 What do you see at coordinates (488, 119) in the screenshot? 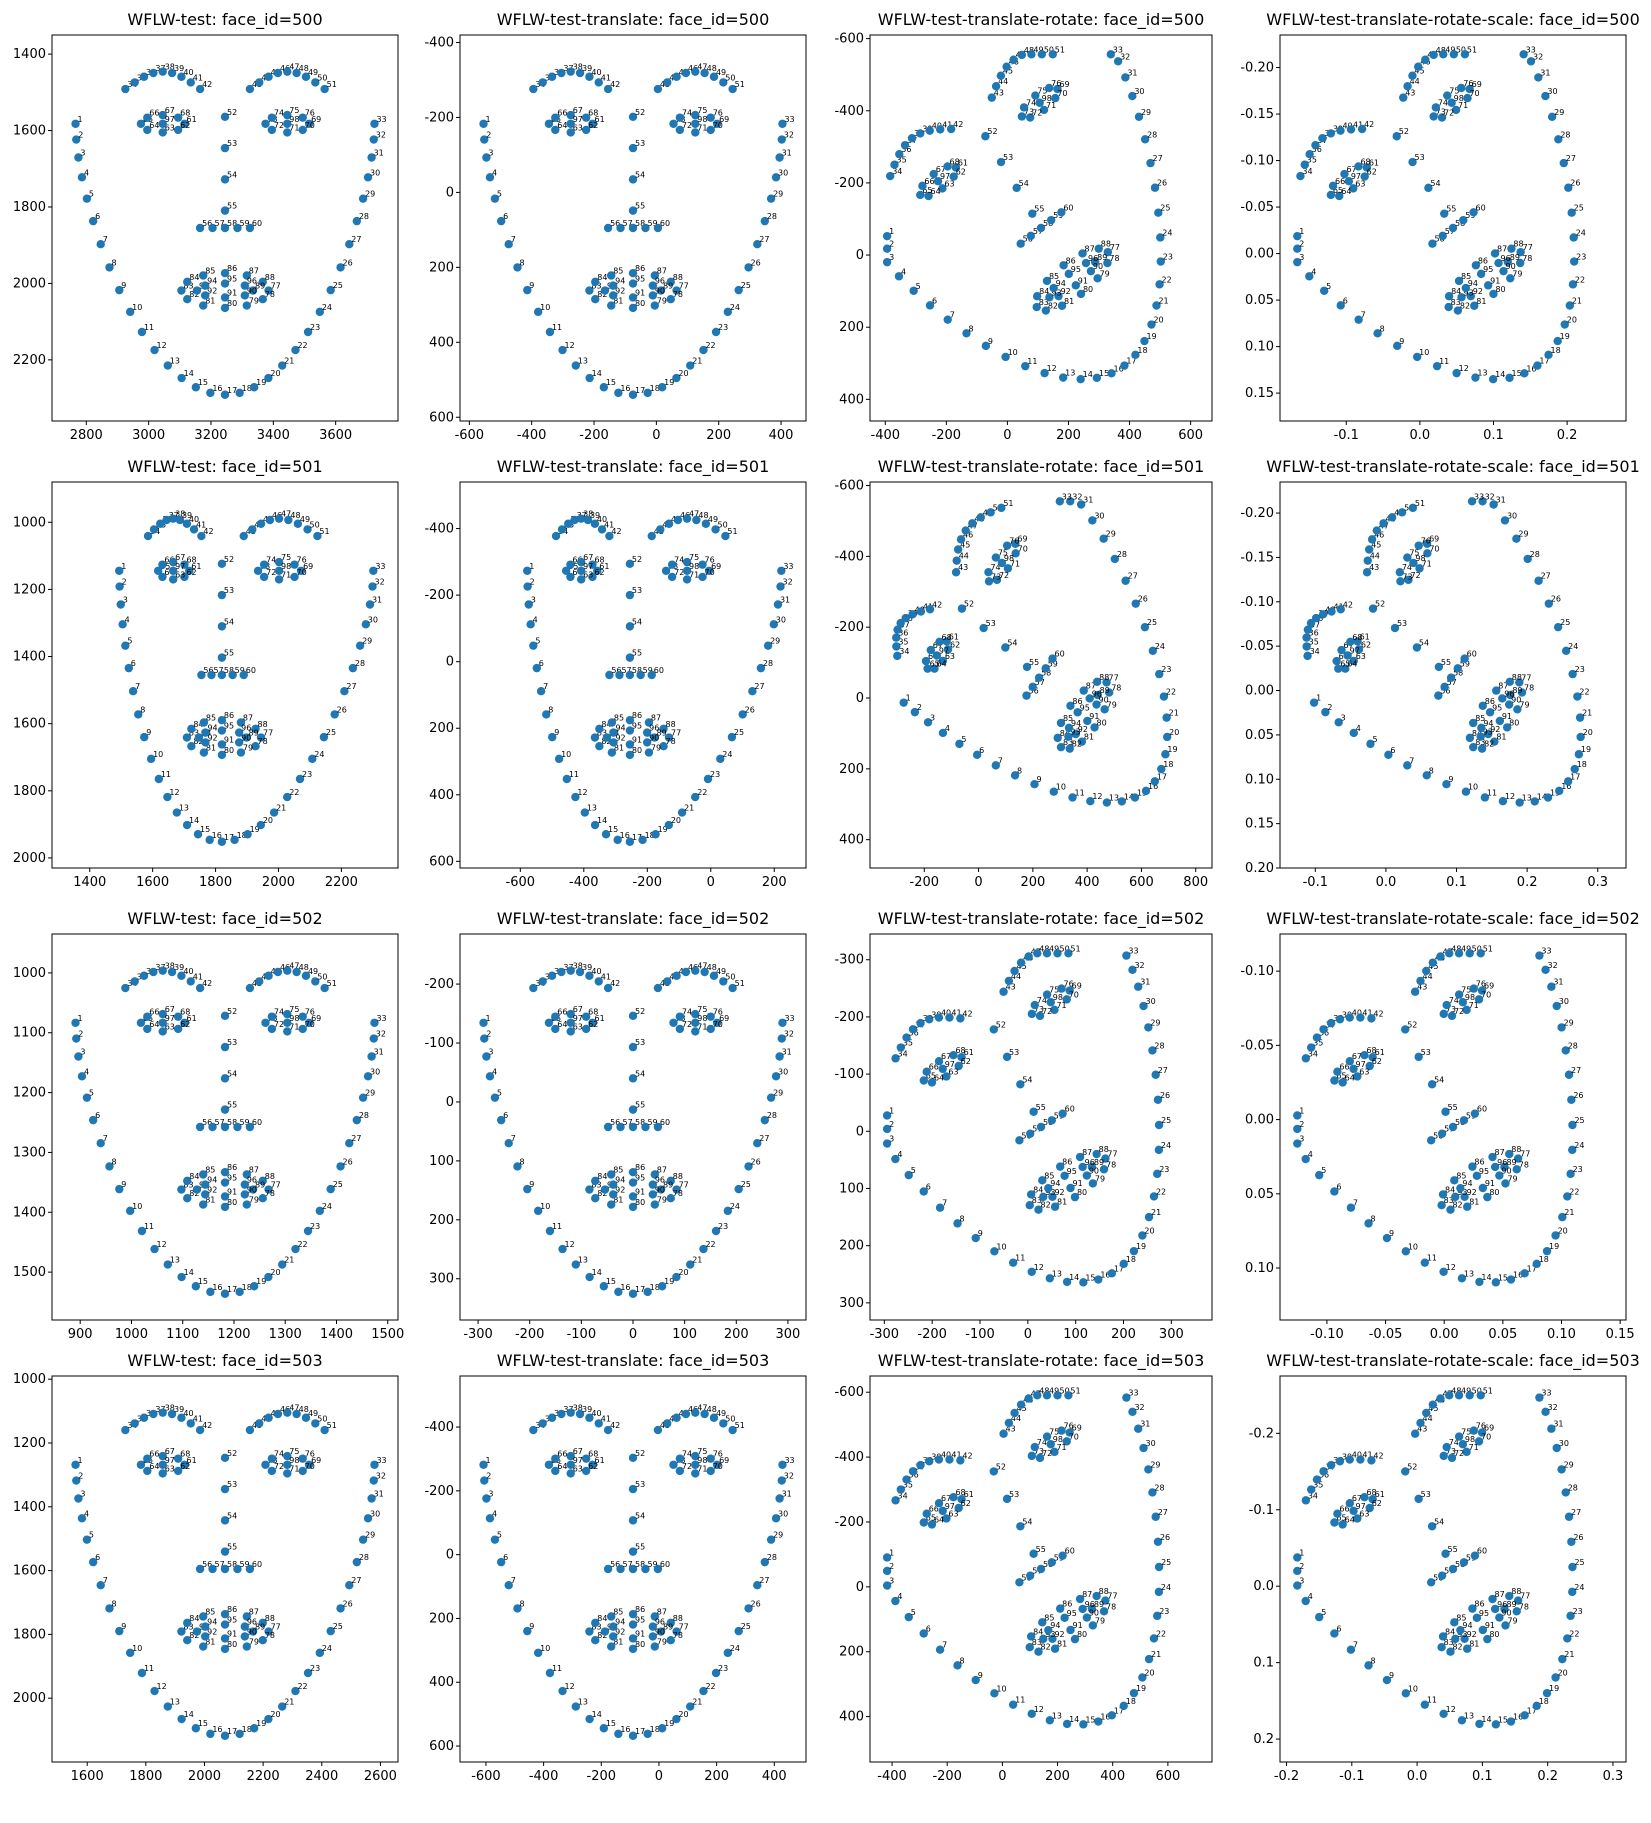
I see `landmark-label: 1` at bounding box center [488, 119].